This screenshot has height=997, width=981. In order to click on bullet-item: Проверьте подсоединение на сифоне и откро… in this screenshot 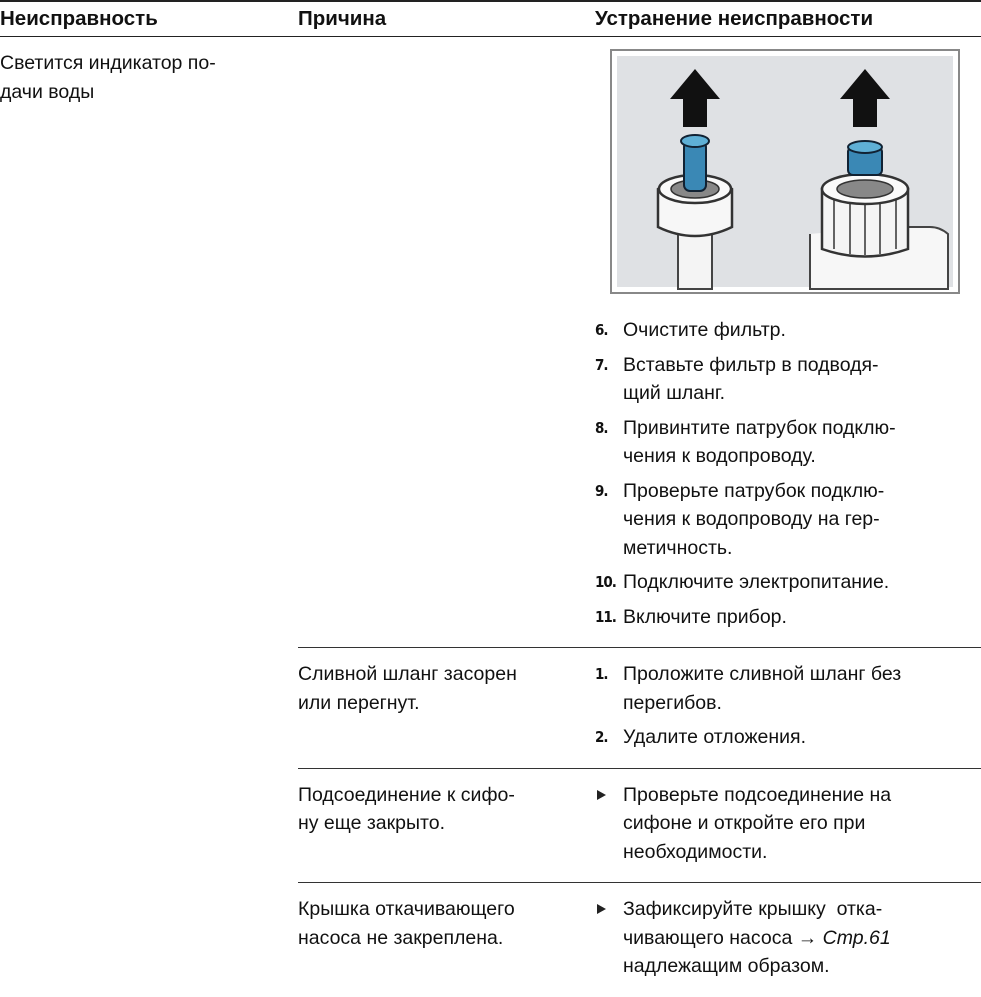, I will do `click(788, 824)`.